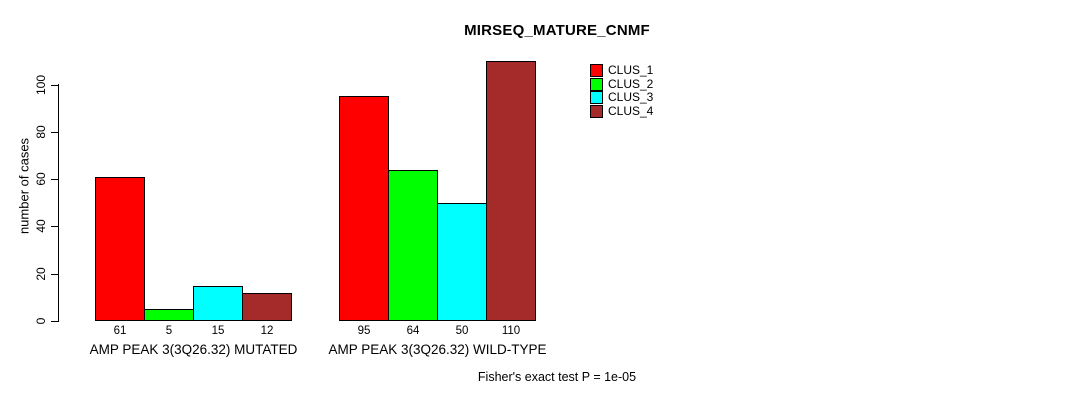  What do you see at coordinates (193, 349) in the screenshot?
I see `x-category-label: AMP PEAK 3(3Q26.32) MUTATED` at bounding box center [193, 349].